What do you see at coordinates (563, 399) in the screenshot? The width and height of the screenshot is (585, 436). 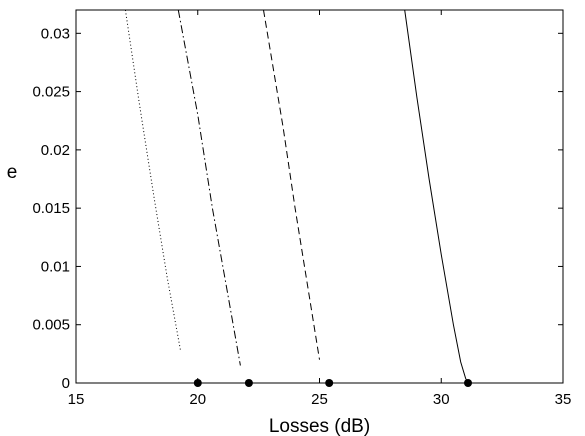 I see `x-tick-label: 35` at bounding box center [563, 399].